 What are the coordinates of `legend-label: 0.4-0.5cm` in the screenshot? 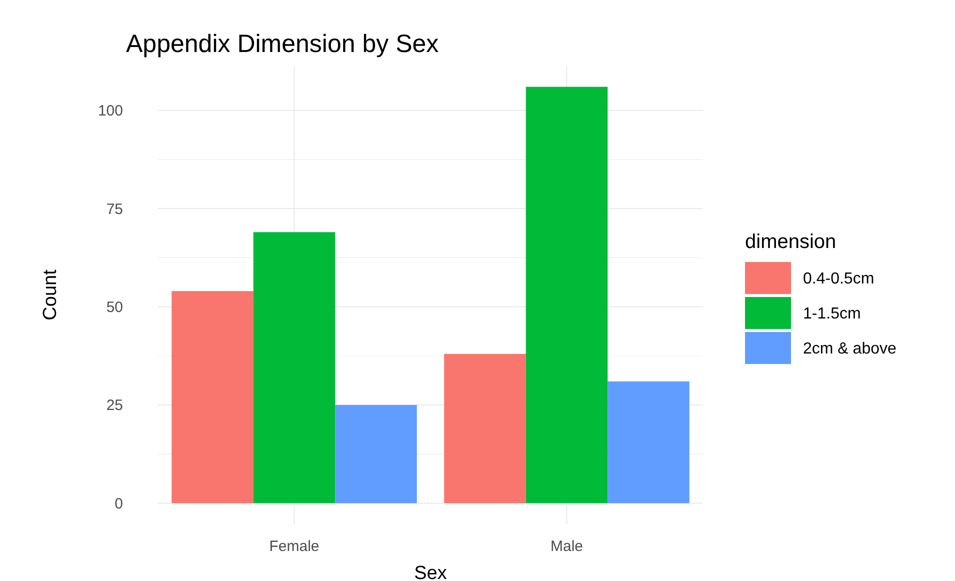 It's located at (838, 279).